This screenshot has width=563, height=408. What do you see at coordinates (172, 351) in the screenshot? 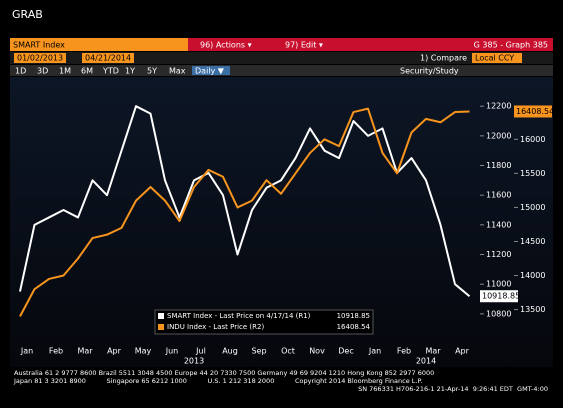
I see `x-tick-label: Jun` at bounding box center [172, 351].